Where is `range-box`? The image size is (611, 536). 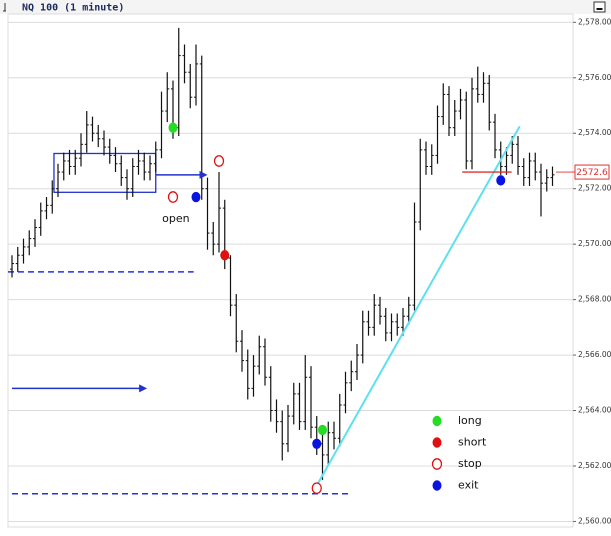
range-box is located at coordinates (105, 172).